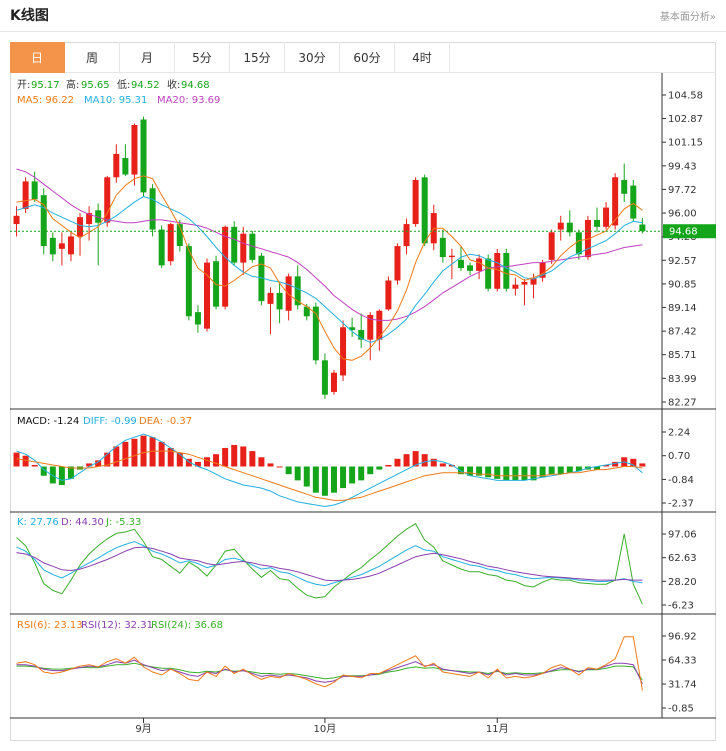 Image resolution: width=726 pixels, height=751 pixels. Describe the element at coordinates (682, 166) in the screenshot. I see `price-axis-tick-label: 99.43` at that location.